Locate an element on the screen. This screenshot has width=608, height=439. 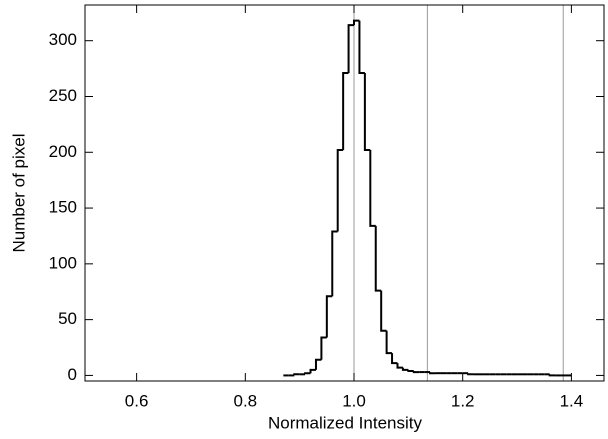
x-tick-label: 0.6 is located at coordinates (137, 400).